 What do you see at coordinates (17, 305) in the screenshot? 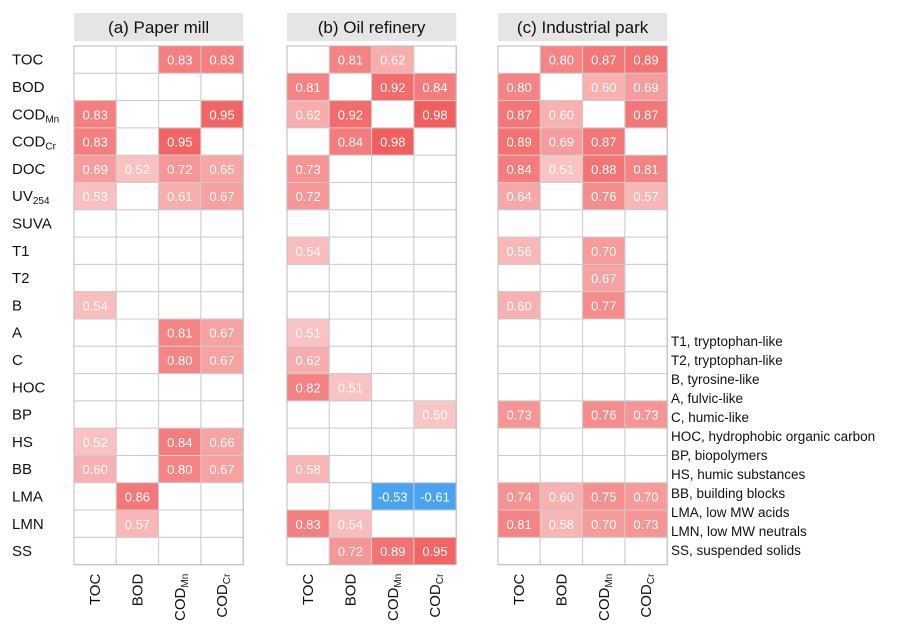
I see `row-label: B` at bounding box center [17, 305].